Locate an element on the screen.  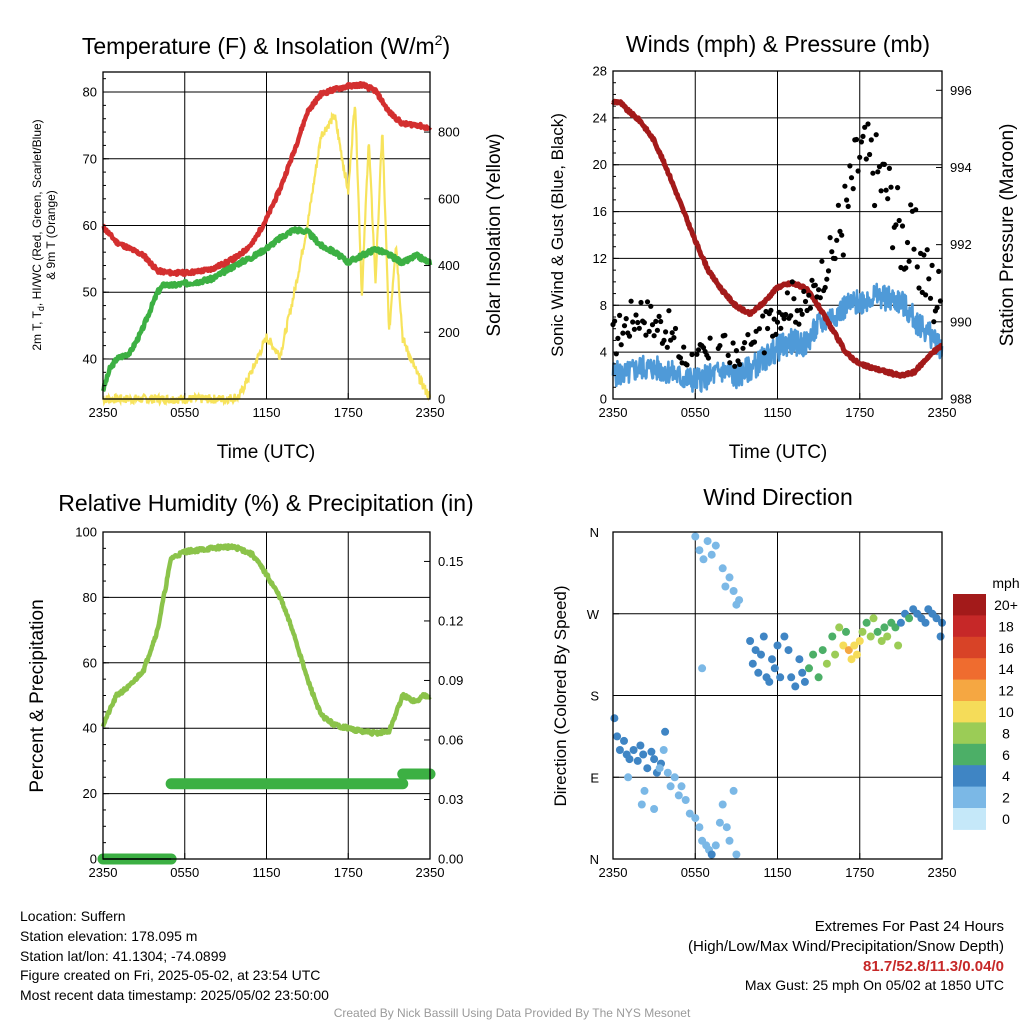
wdir-ytick-label: E is located at coordinates (594, 777).